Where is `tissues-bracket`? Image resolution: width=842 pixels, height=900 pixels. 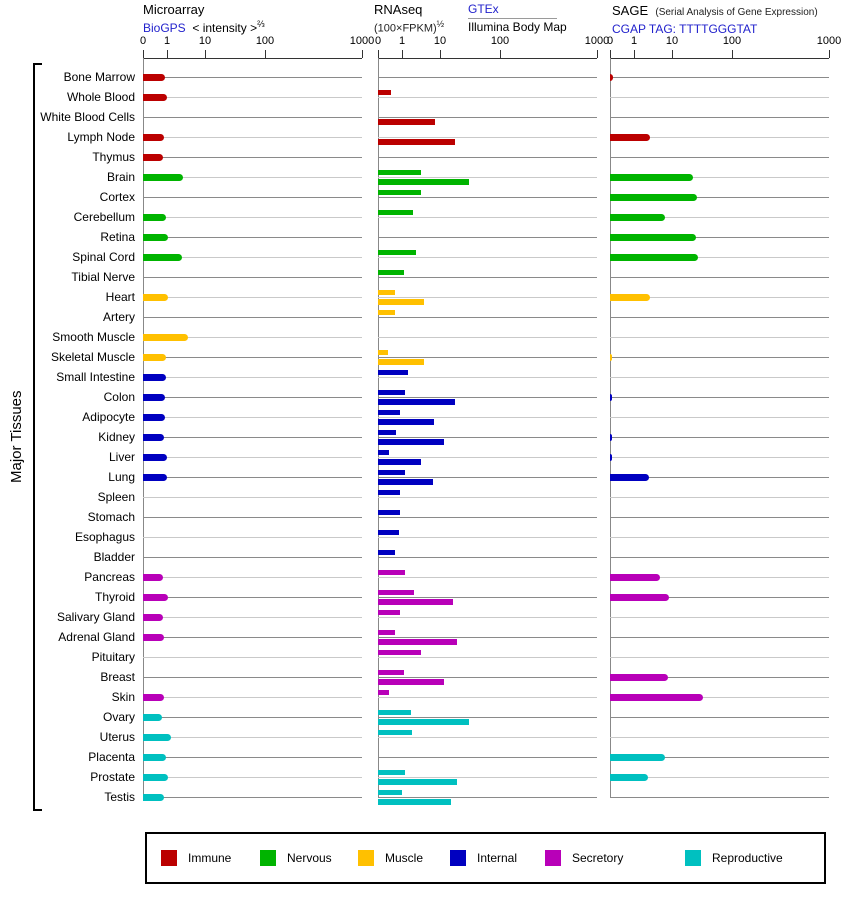 tissues-bracket is located at coordinates (34, 437).